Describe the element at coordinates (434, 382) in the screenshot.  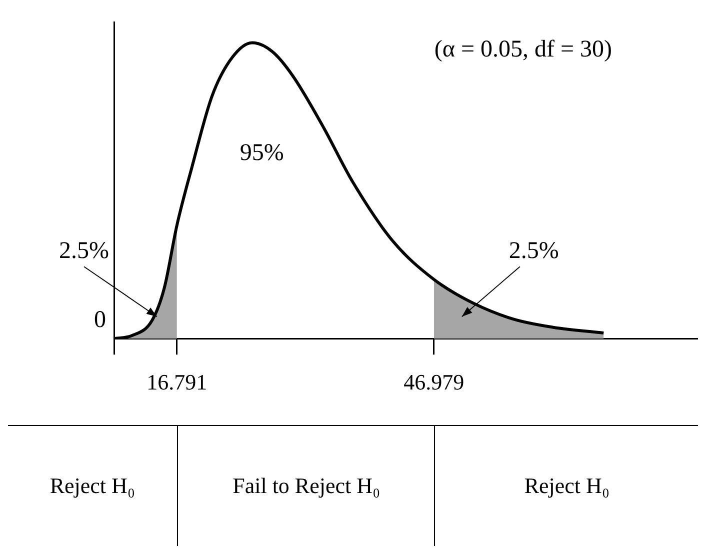
I see `x-tick-label: 46.979` at that location.